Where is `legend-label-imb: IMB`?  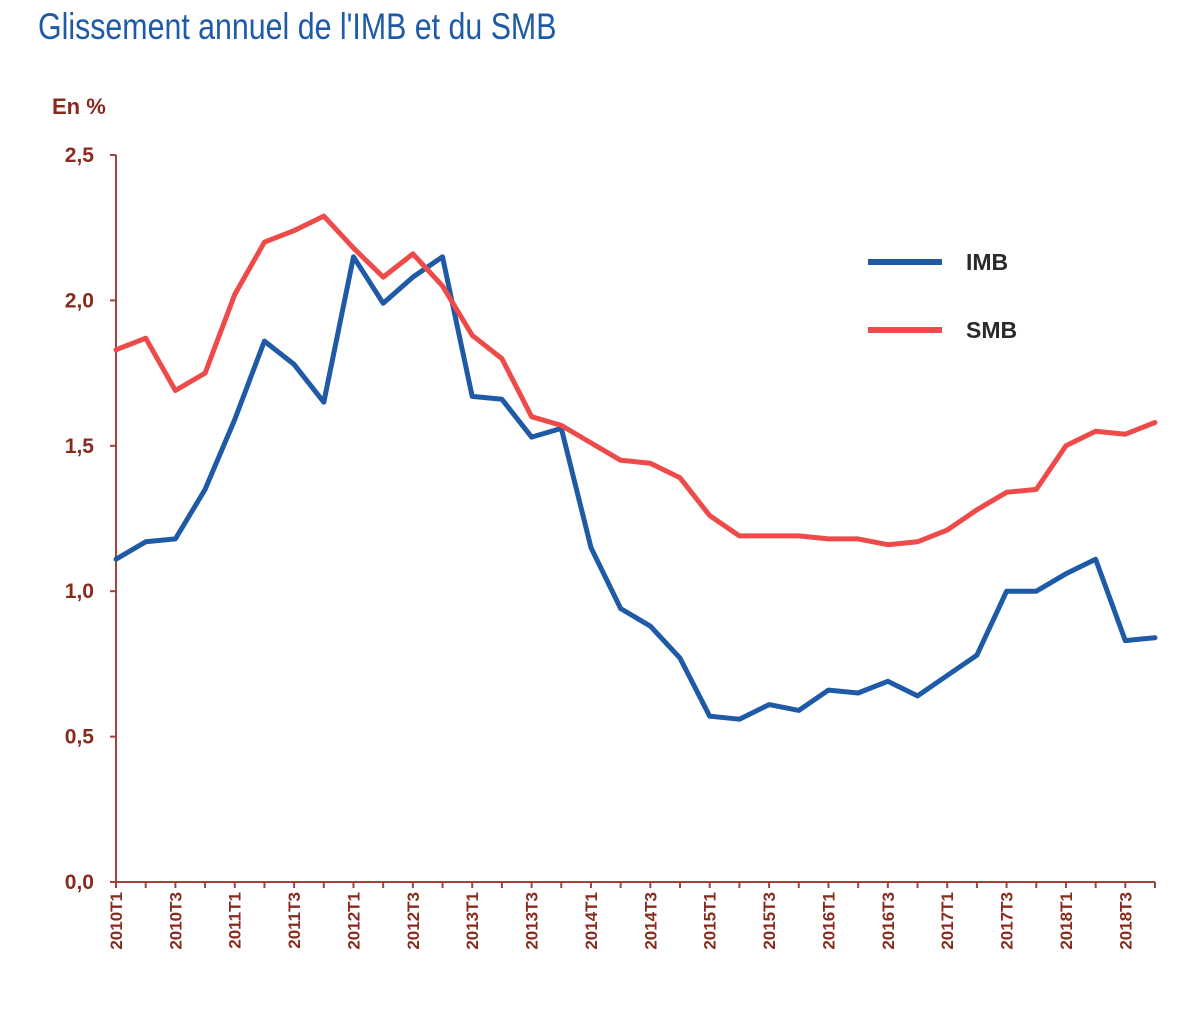 legend-label-imb: IMB is located at coordinates (987, 262).